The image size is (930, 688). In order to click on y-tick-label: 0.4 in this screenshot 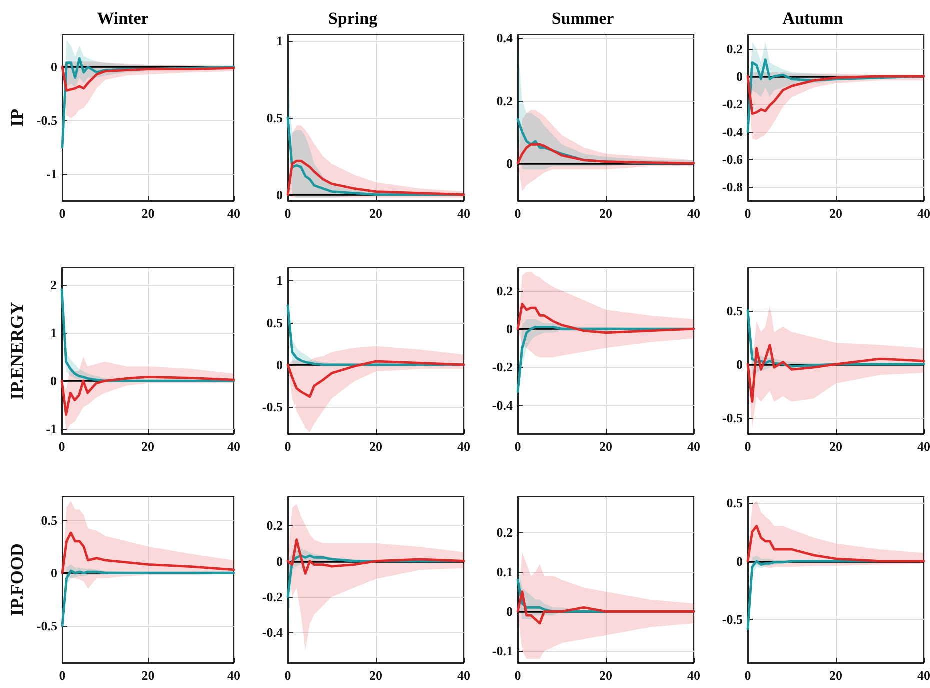, I will do `click(505, 38)`.